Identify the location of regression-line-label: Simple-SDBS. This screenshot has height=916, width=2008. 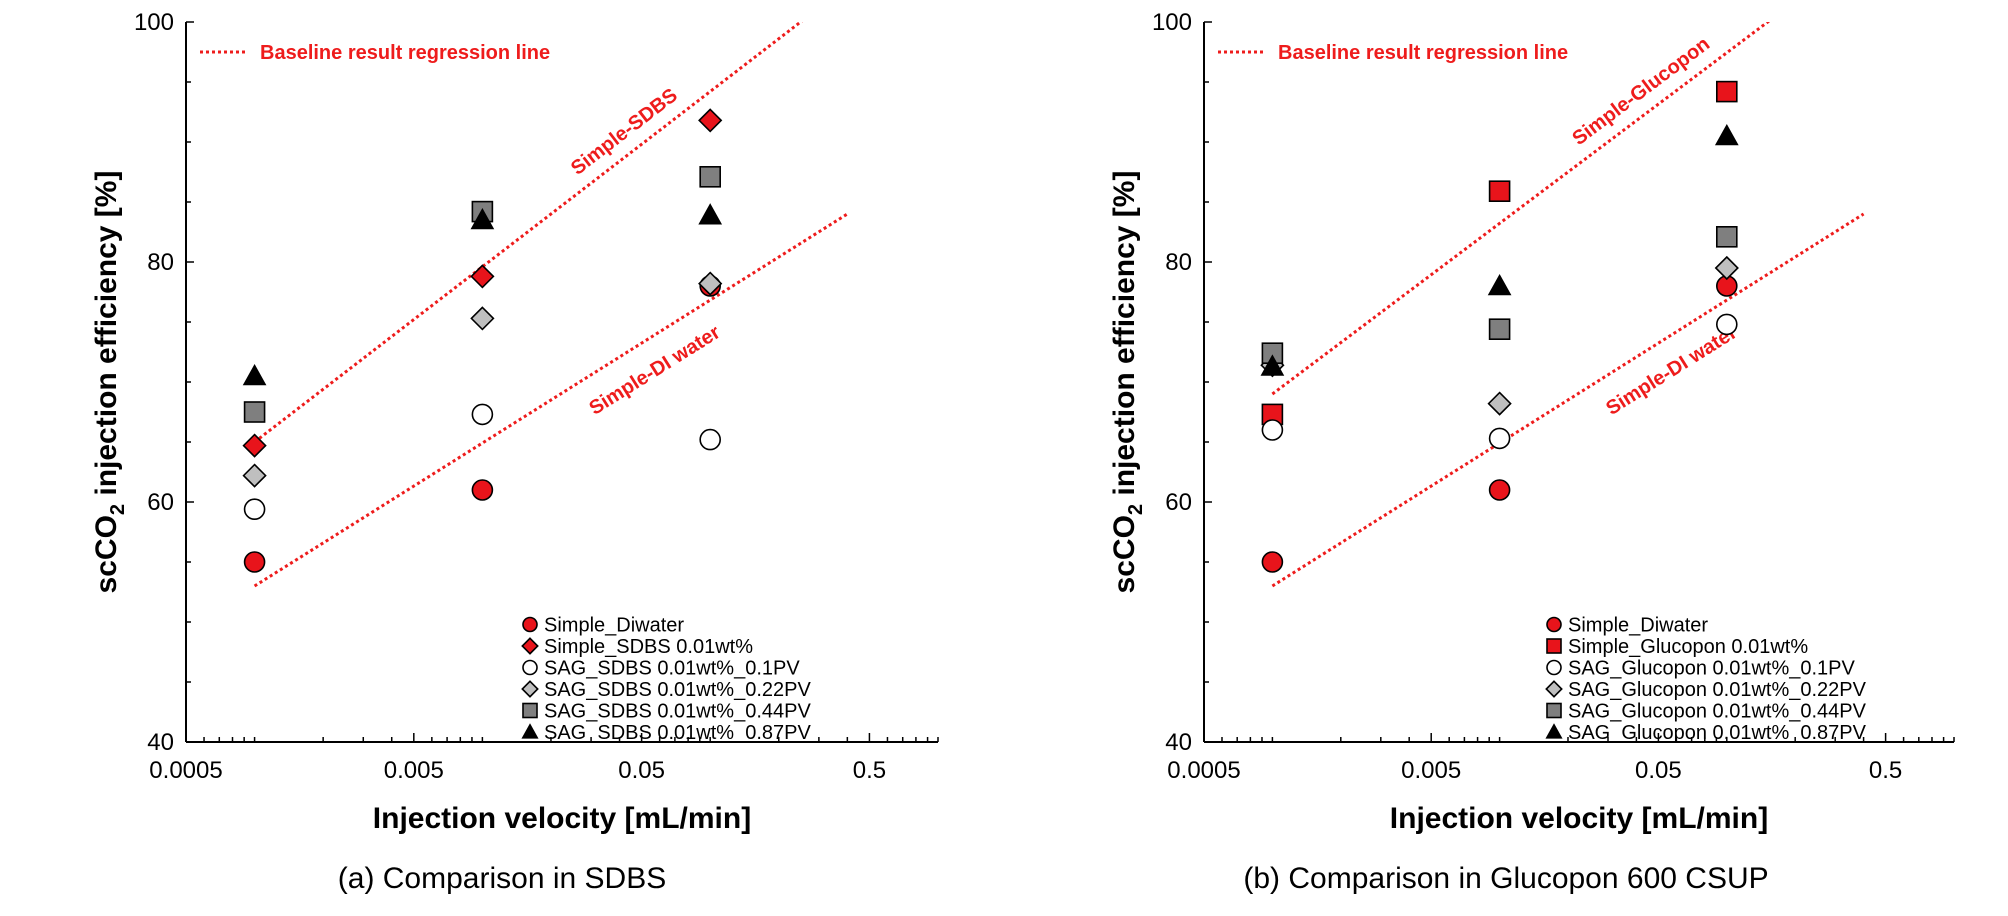
(624, 131).